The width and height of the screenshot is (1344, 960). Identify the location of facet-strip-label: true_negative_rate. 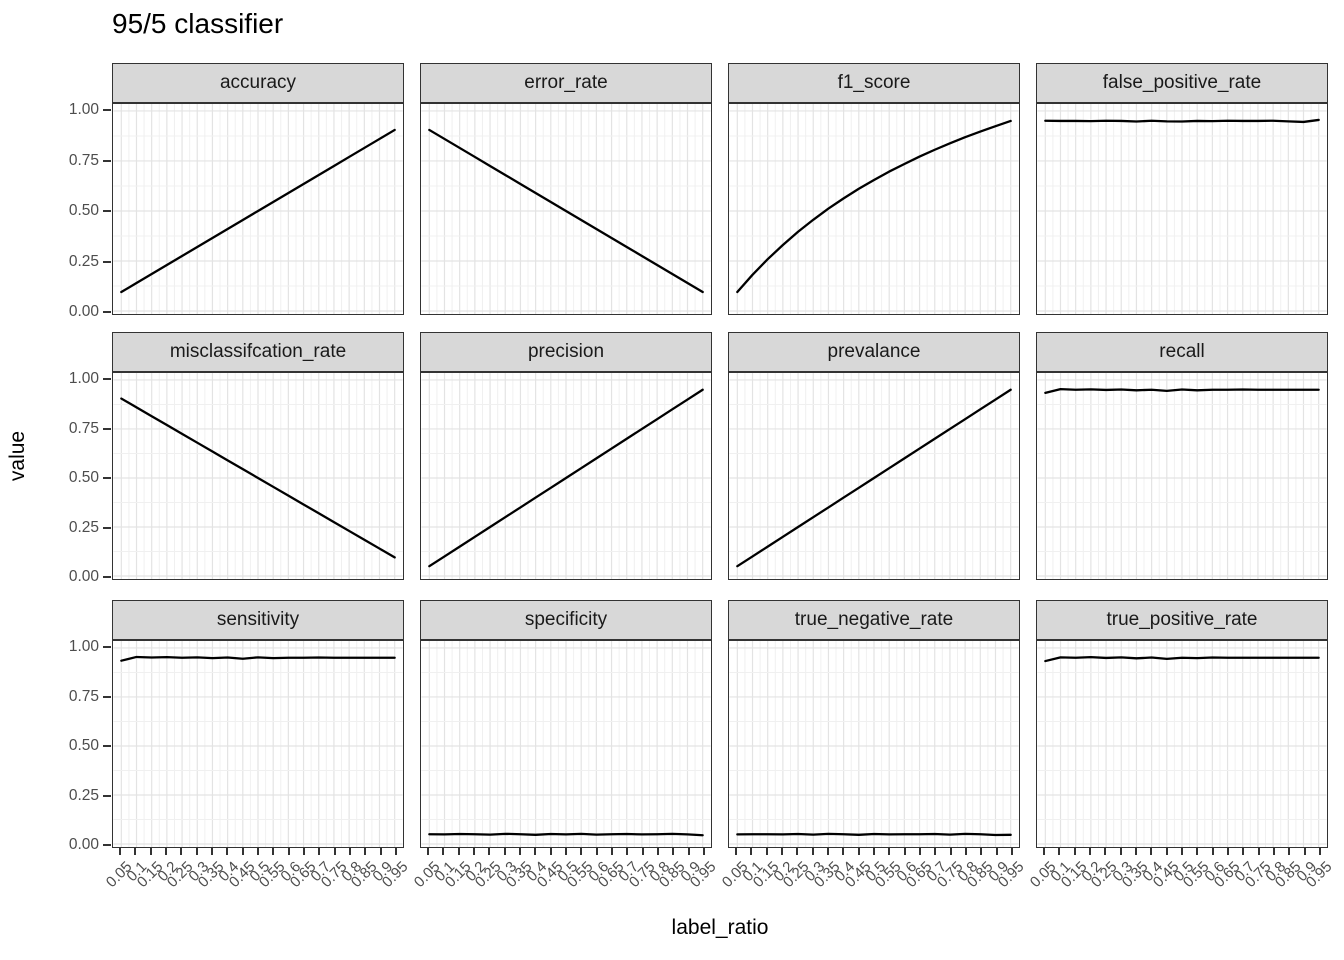
(874, 619).